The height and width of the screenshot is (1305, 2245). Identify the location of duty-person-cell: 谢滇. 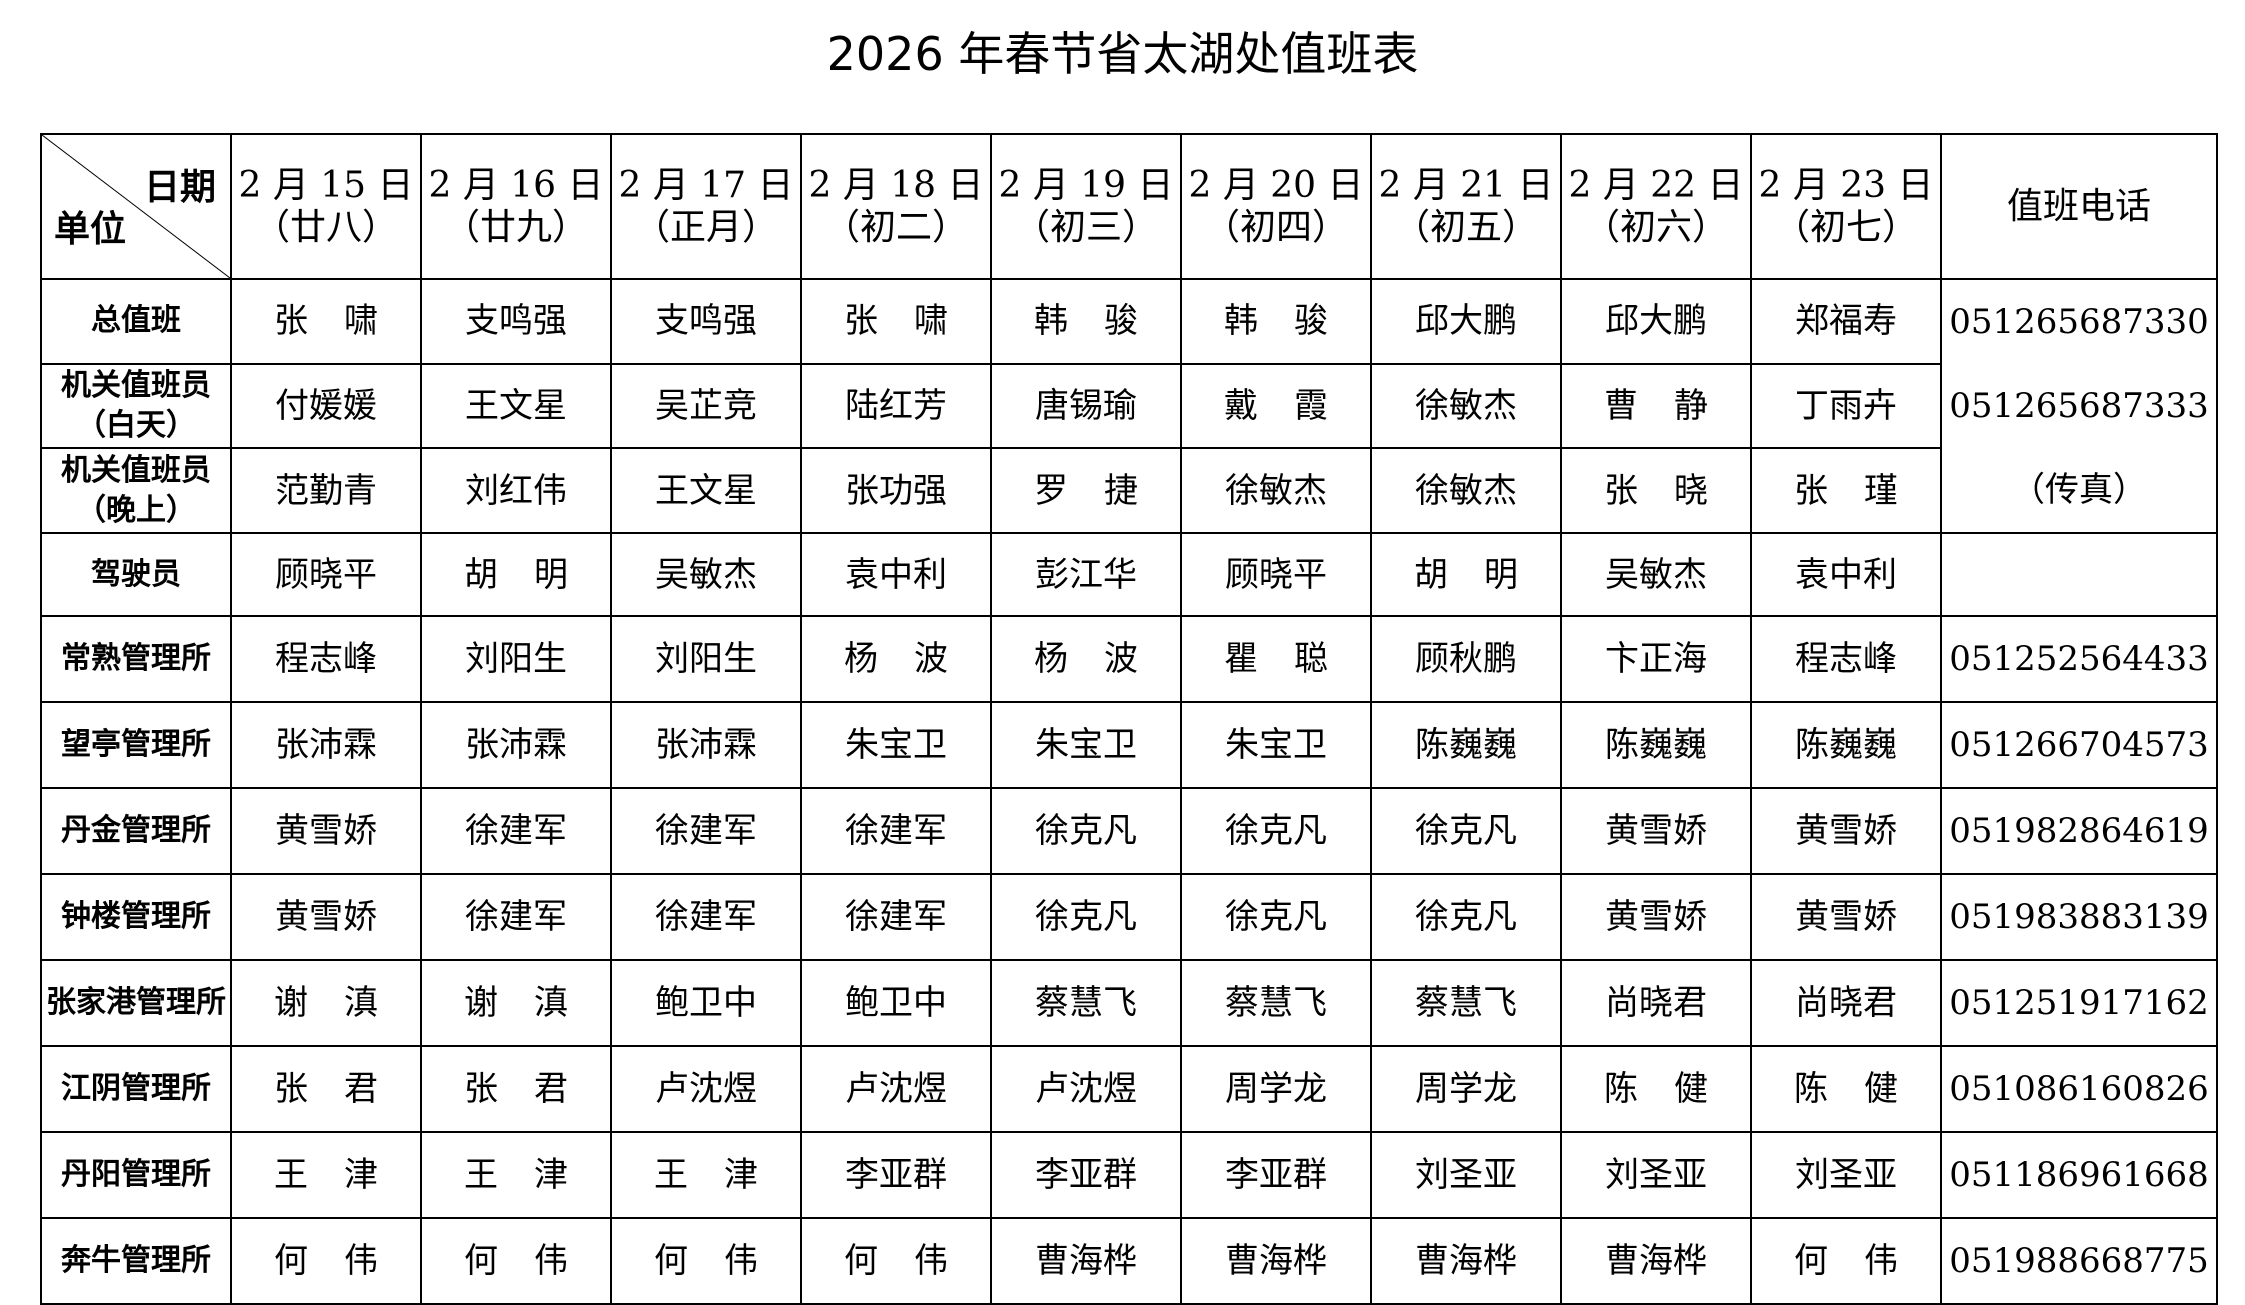
(326, 1003).